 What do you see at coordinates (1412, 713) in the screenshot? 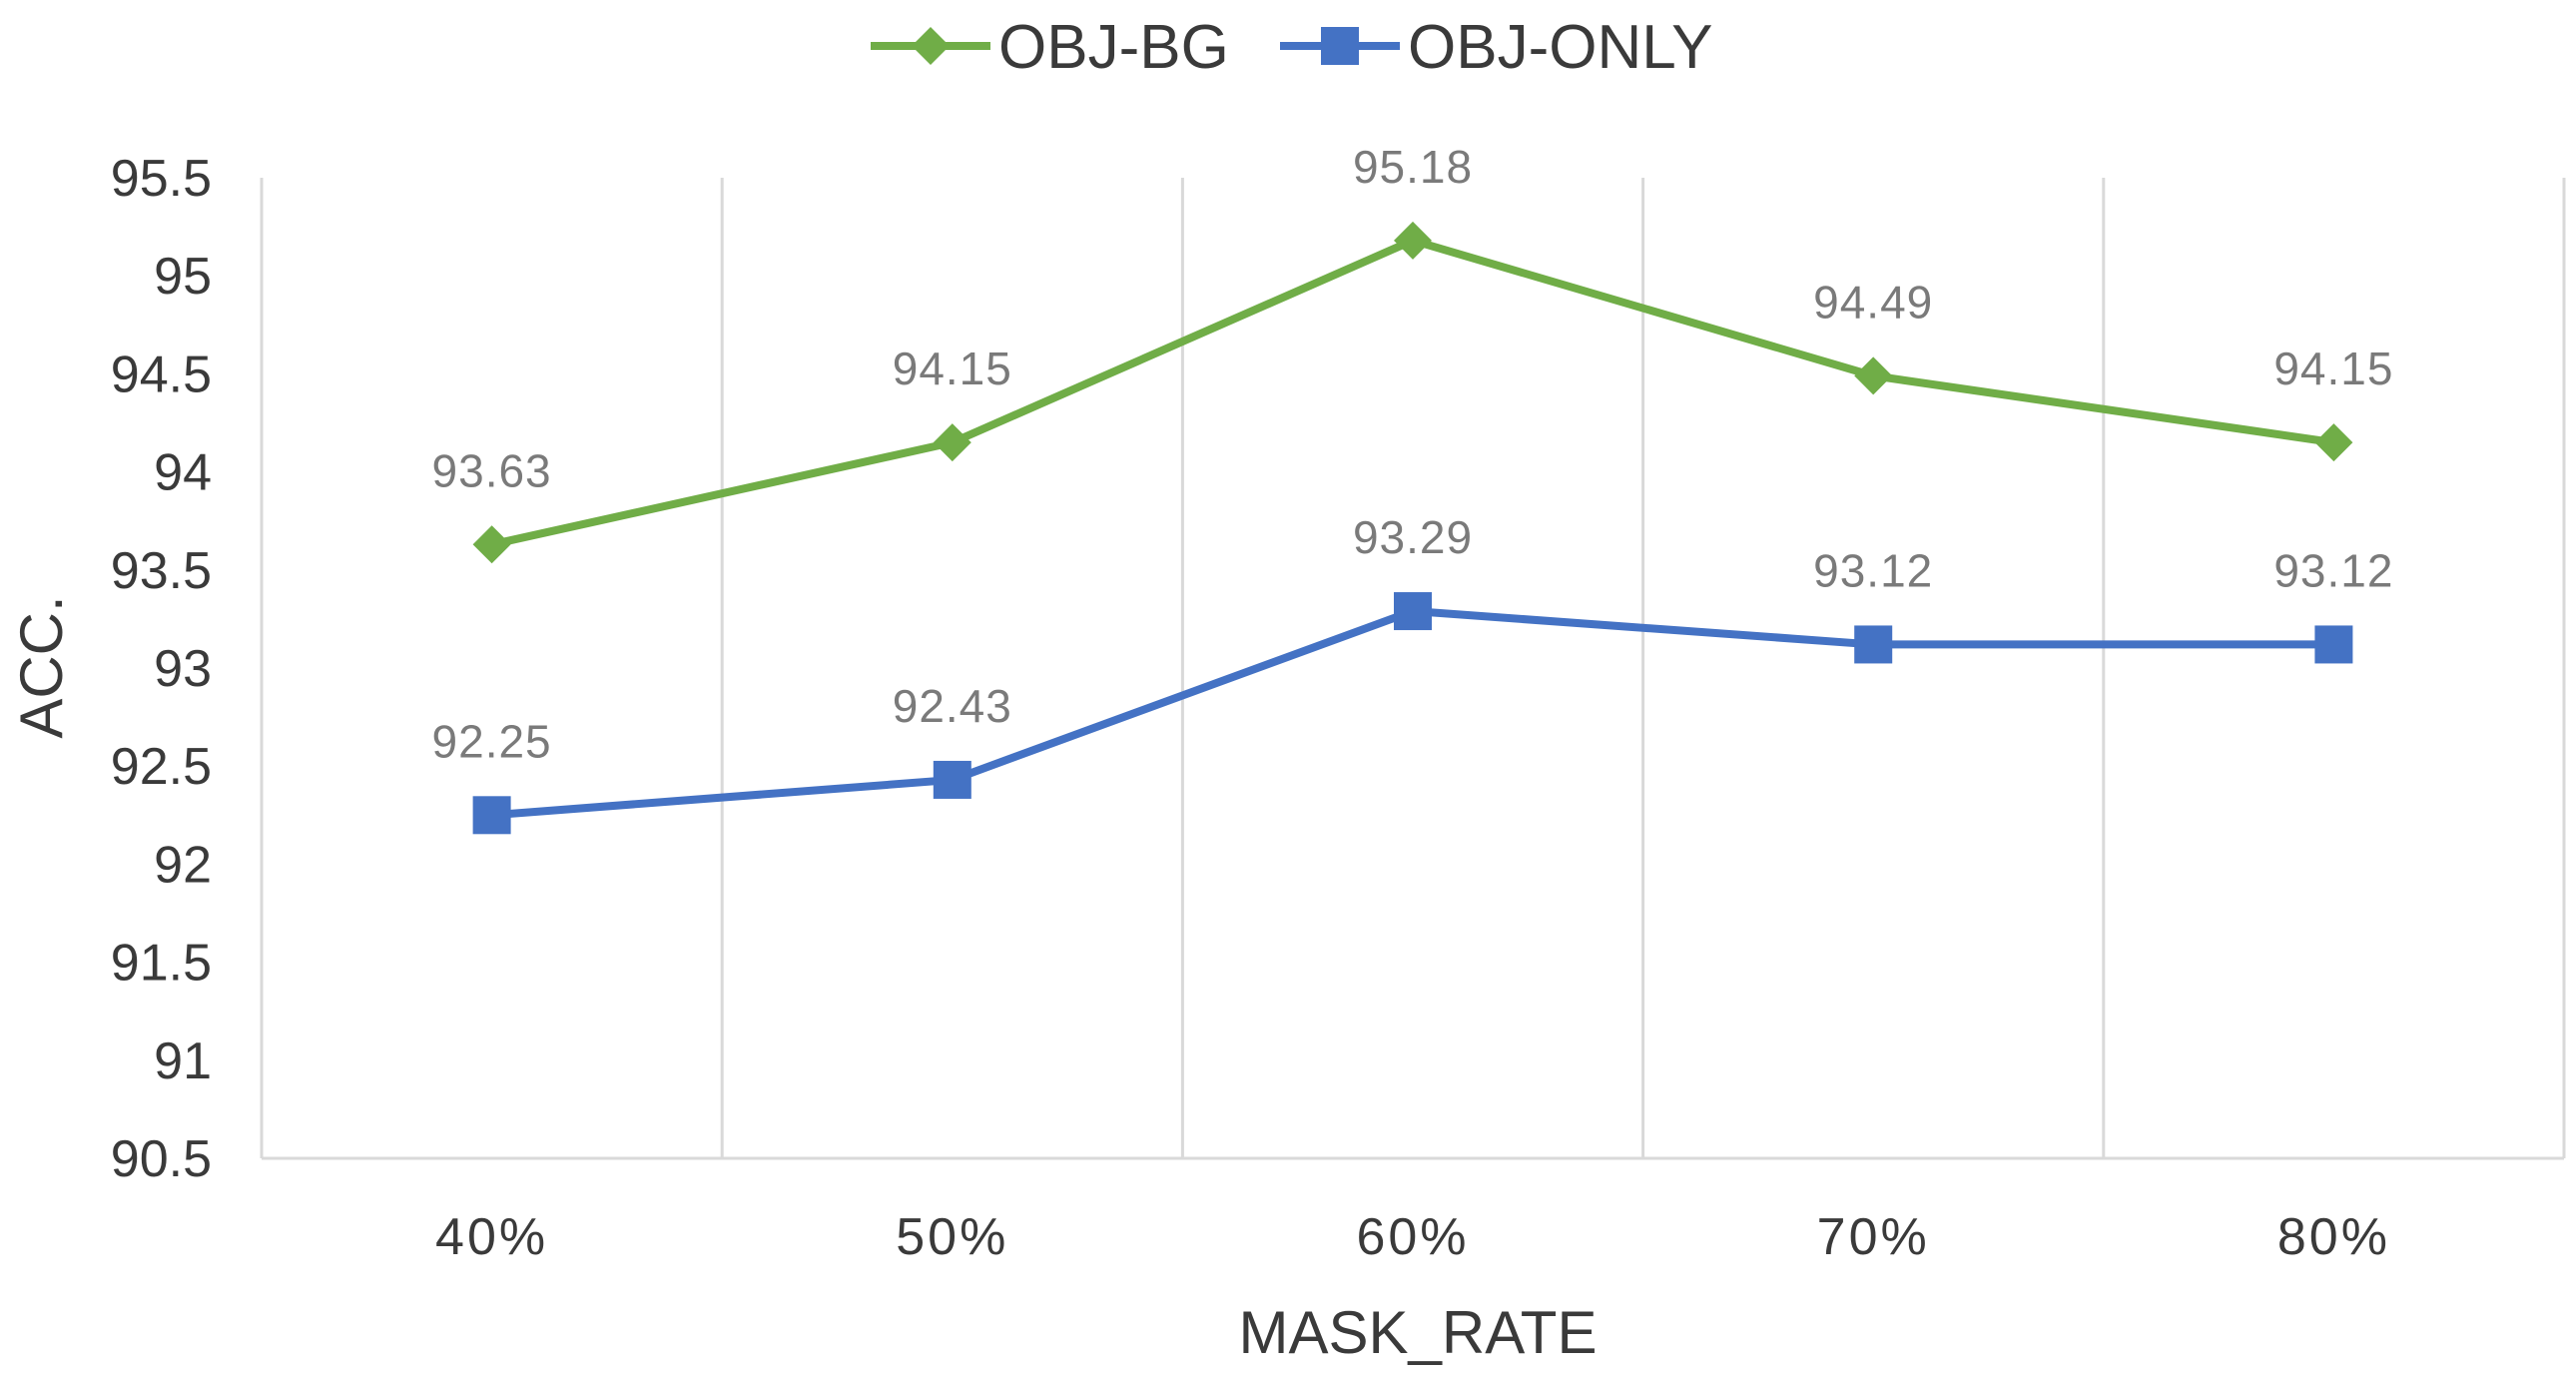
I see `series-line-obj-only` at bounding box center [1412, 713].